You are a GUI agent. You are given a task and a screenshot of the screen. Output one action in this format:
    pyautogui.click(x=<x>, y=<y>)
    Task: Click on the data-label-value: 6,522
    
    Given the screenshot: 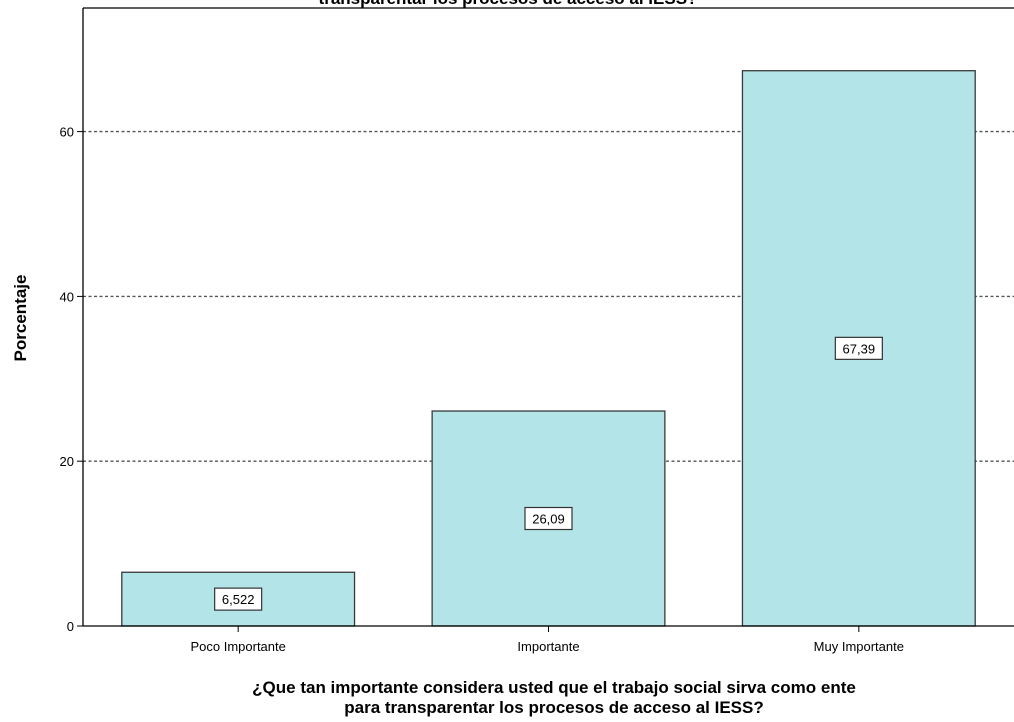 What is the action you would take?
    pyautogui.click(x=238, y=599)
    